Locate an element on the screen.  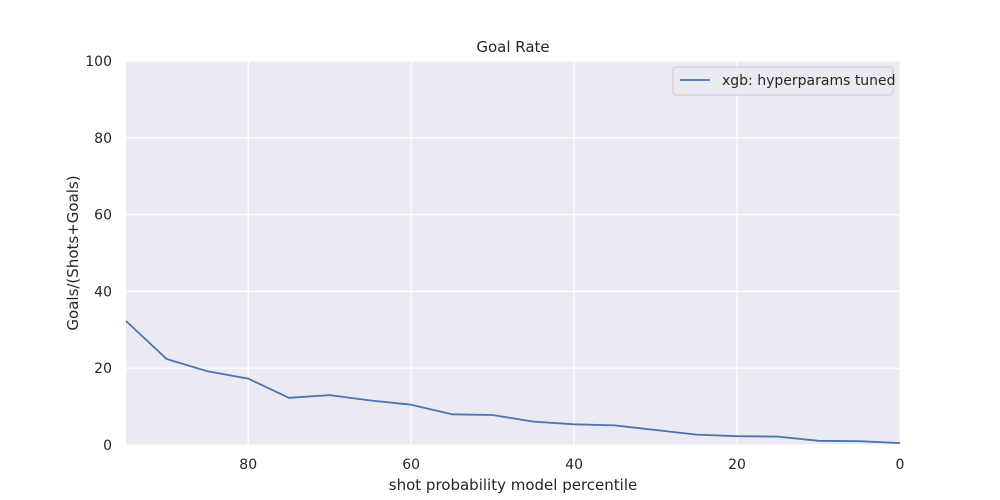
y-tick-label: 60 is located at coordinates (103, 216).